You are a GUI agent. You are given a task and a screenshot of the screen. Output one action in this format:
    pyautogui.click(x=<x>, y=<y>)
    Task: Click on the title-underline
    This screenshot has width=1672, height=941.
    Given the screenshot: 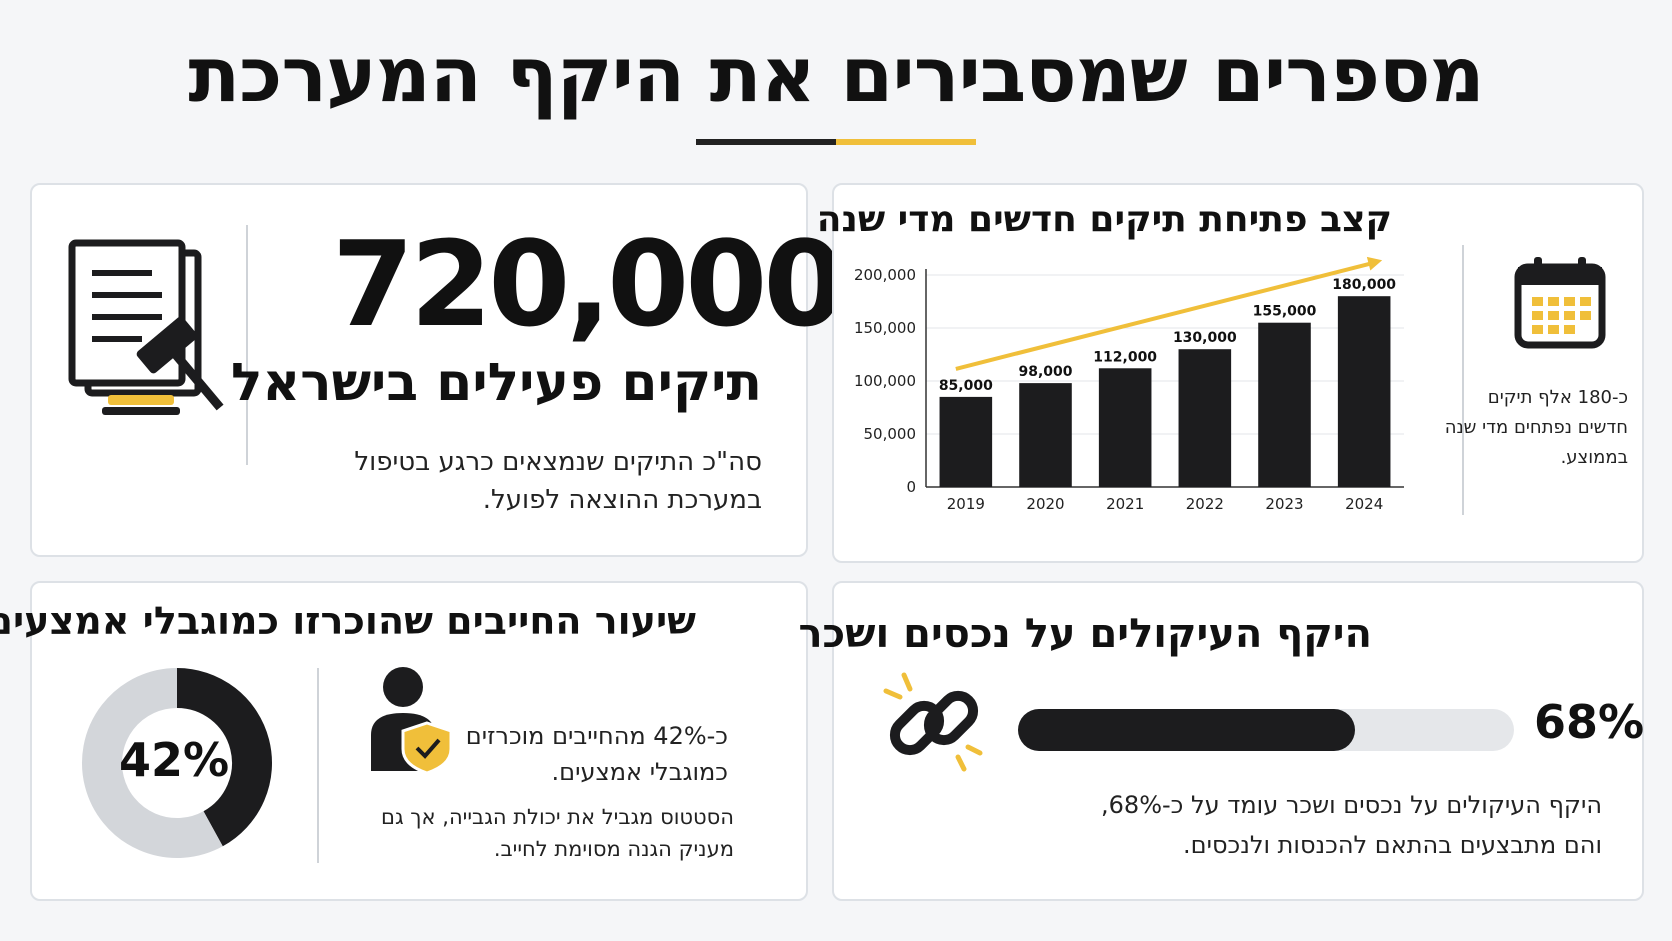 What is the action you would take?
    pyautogui.click(x=836, y=142)
    